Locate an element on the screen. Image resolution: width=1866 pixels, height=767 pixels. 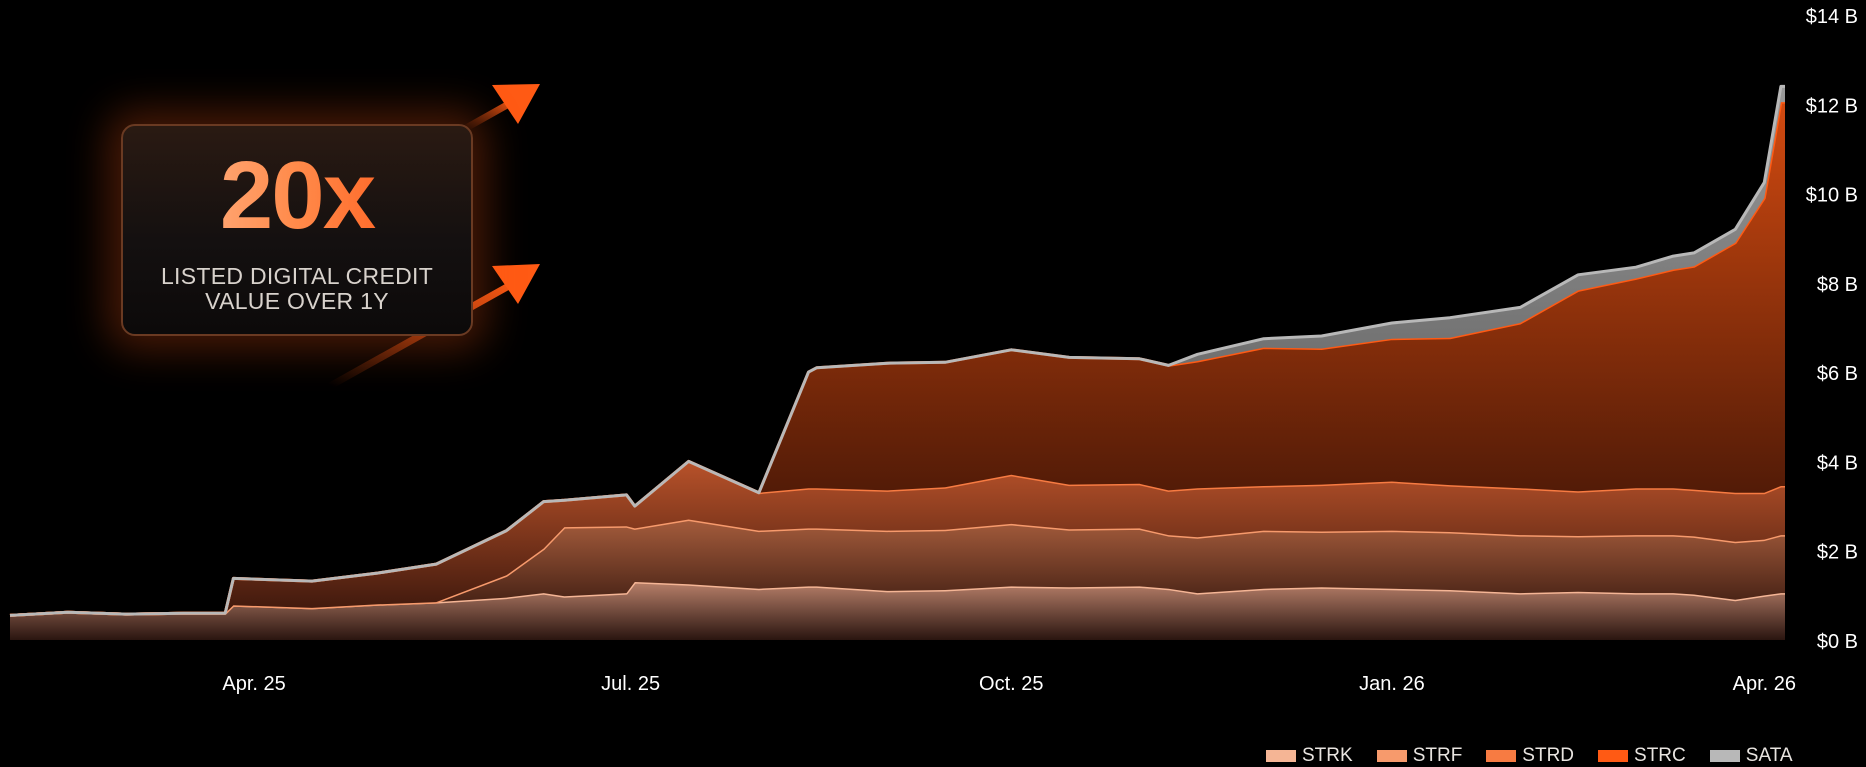
x-tick-label: Jul. 25 is located at coordinates (630, 684).